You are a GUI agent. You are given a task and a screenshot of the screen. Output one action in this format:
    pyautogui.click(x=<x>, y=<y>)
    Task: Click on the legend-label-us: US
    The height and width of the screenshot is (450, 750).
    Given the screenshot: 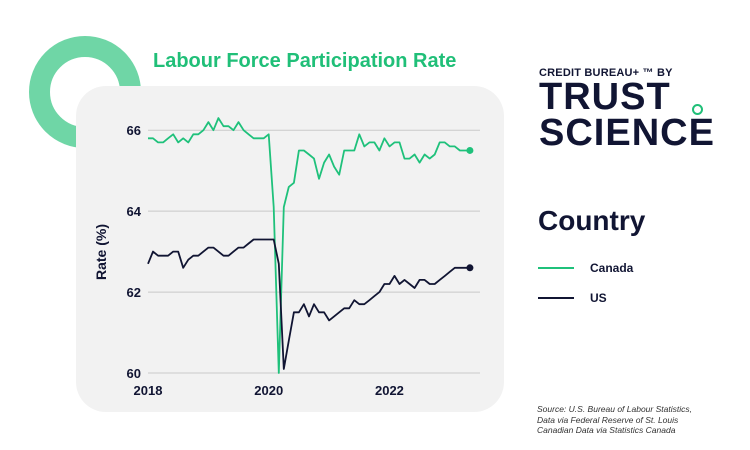 What is the action you would take?
    pyautogui.click(x=598, y=298)
    